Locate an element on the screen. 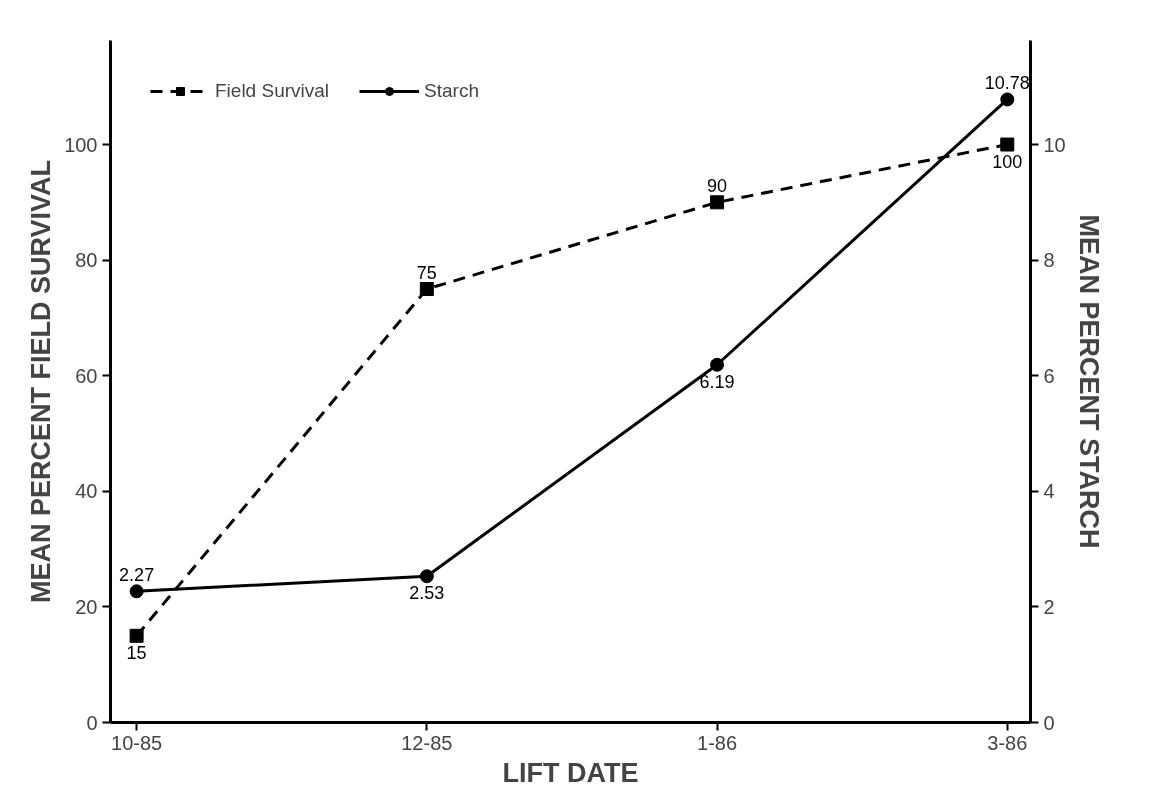  y-tick-label: 20 is located at coordinates (86, 606).